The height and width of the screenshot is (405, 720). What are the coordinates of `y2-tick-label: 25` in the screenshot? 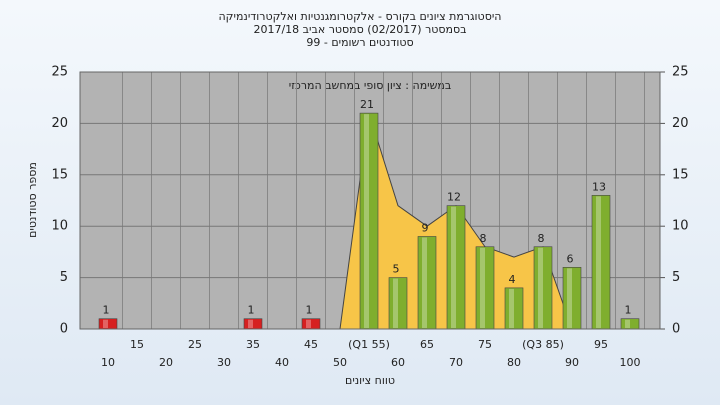 It's located at (680, 72).